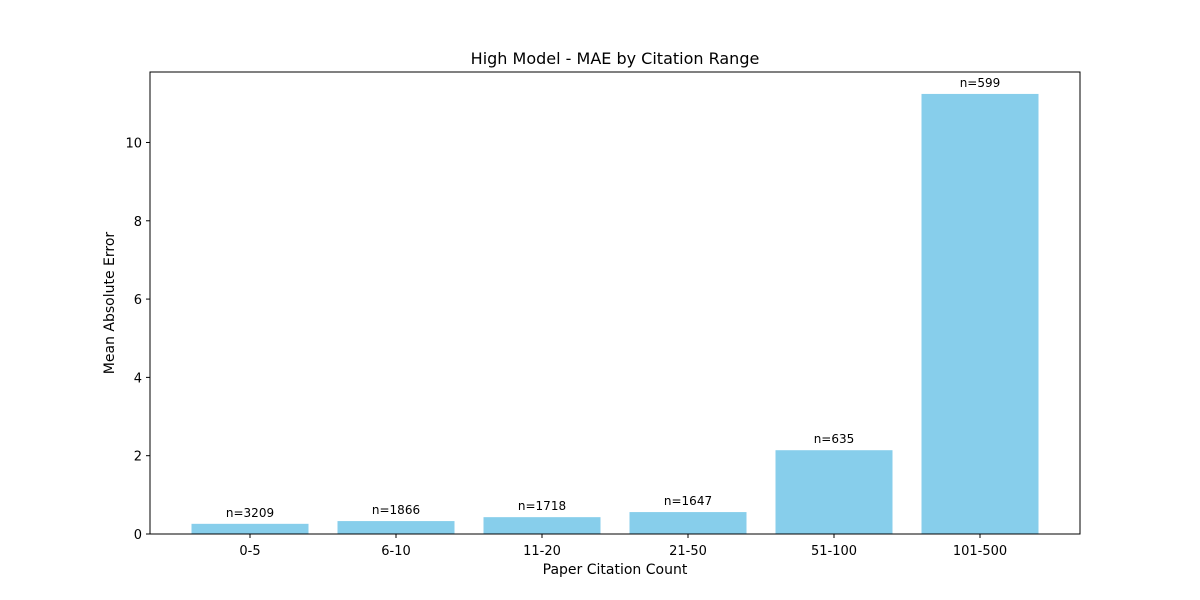 The image size is (1200, 600). Describe the element at coordinates (138, 457) in the screenshot. I see `y-tick-label-2: 2` at that location.